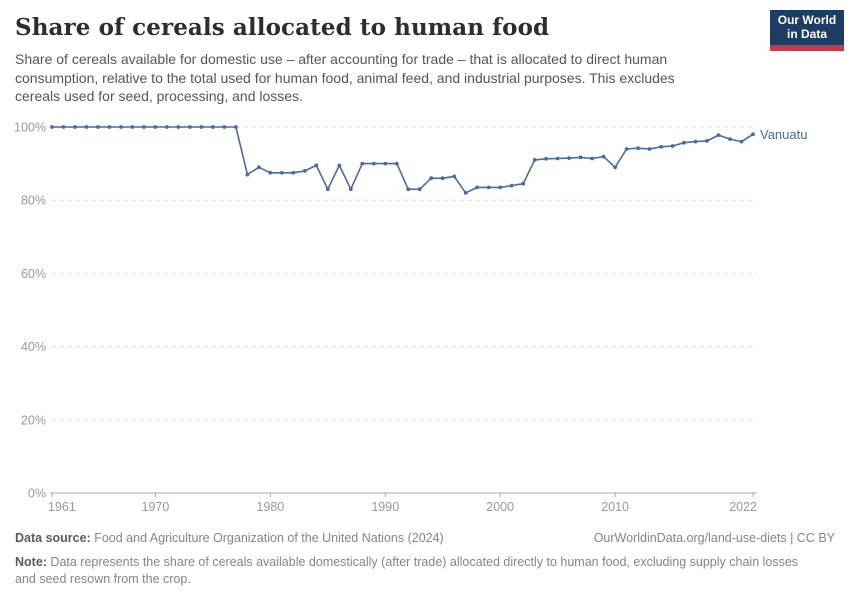 The width and height of the screenshot is (850, 600). What do you see at coordinates (807, 48) in the screenshot?
I see `owid-logo-red-bar` at bounding box center [807, 48].